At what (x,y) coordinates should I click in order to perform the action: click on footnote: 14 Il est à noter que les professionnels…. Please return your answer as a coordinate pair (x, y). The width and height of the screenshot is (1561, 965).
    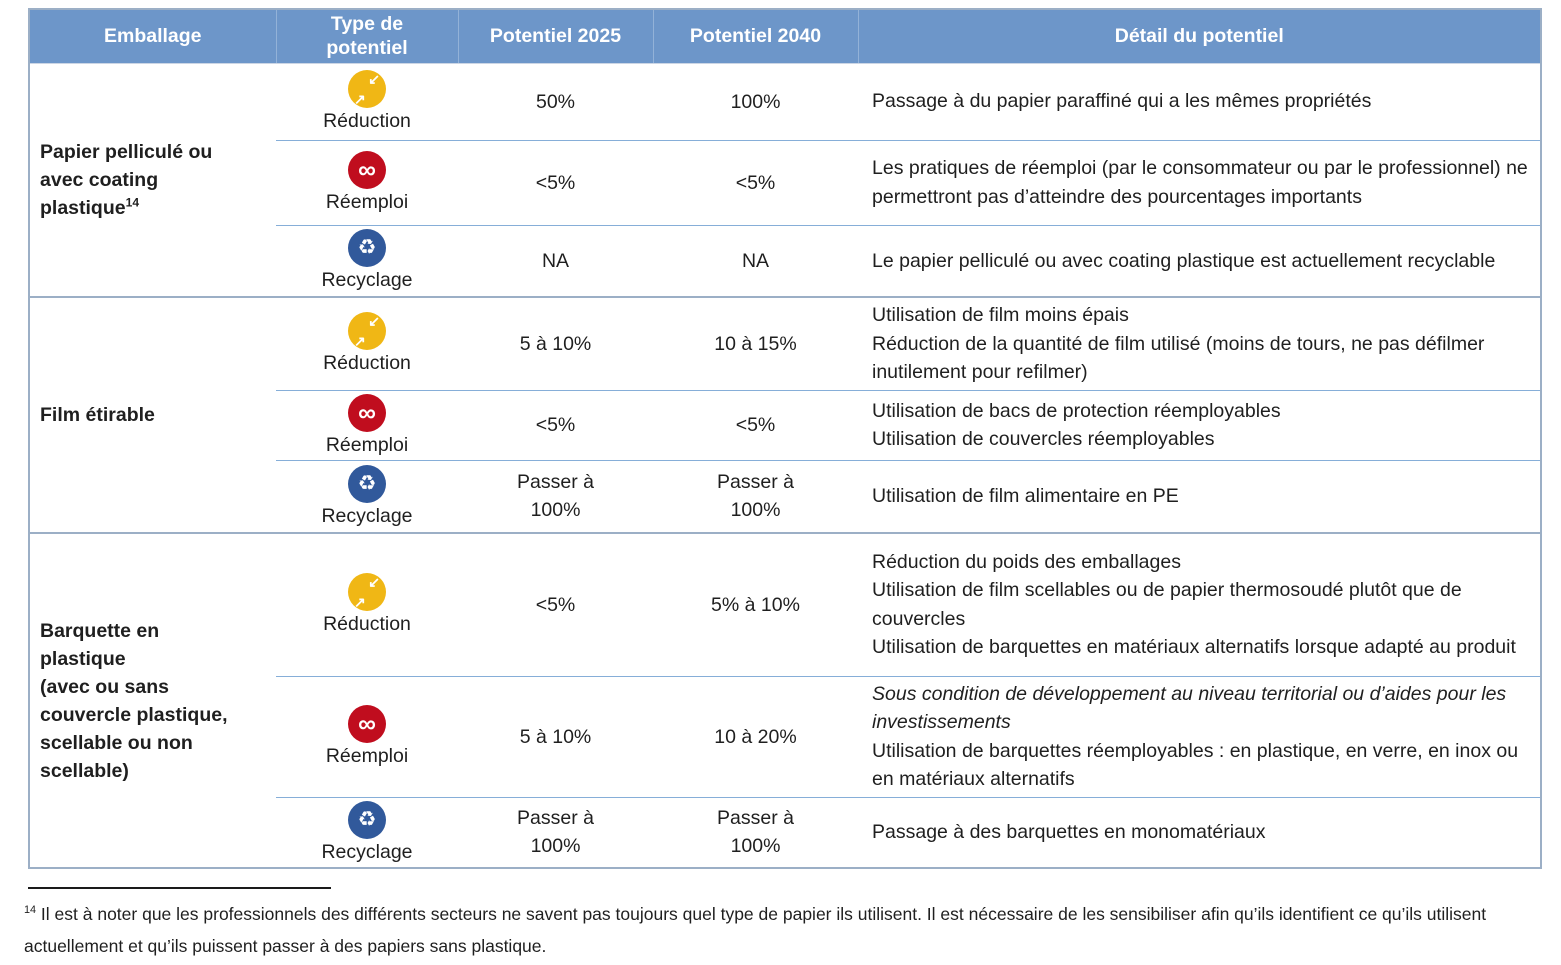
    Looking at the image, I should click on (781, 930).